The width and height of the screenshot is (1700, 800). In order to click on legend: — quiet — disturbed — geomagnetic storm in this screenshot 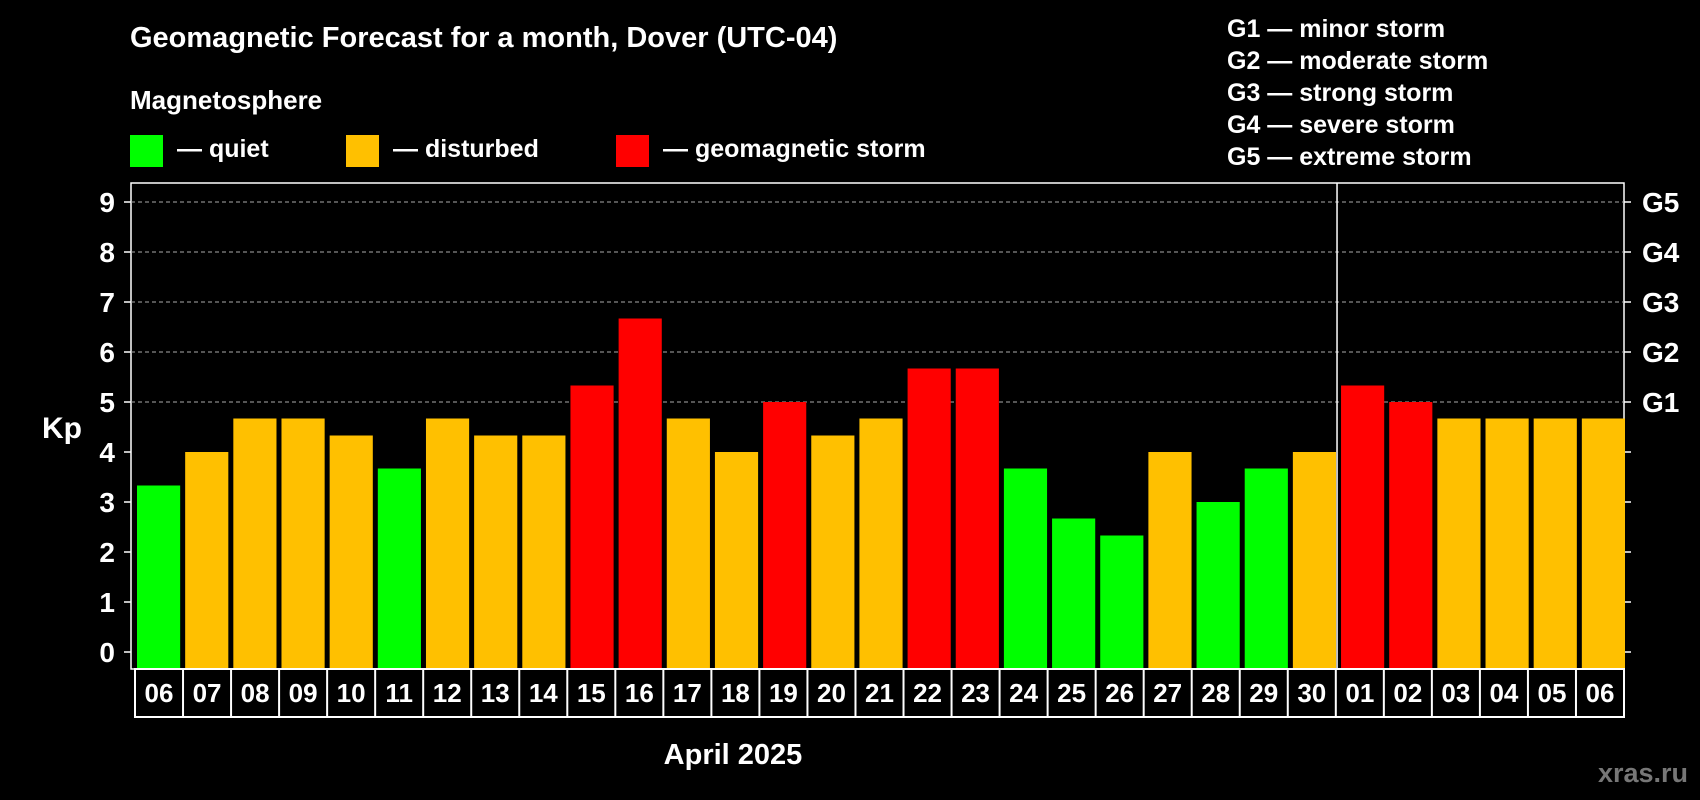, I will do `click(528, 151)`.